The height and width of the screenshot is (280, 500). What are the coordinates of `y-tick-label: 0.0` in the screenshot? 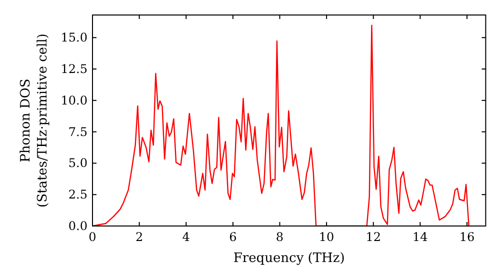 It's located at (78, 226).